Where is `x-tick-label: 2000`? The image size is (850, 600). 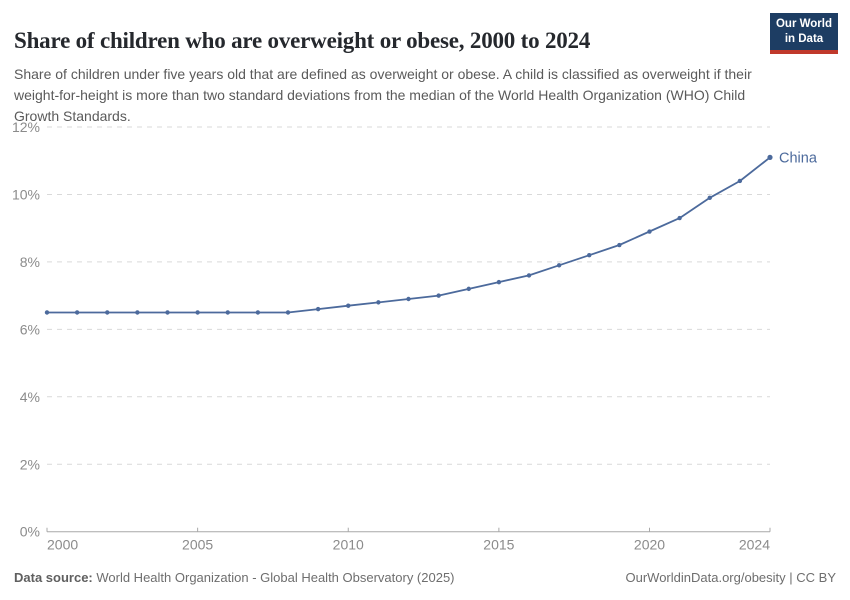
x-tick-label: 2000 is located at coordinates (62, 545).